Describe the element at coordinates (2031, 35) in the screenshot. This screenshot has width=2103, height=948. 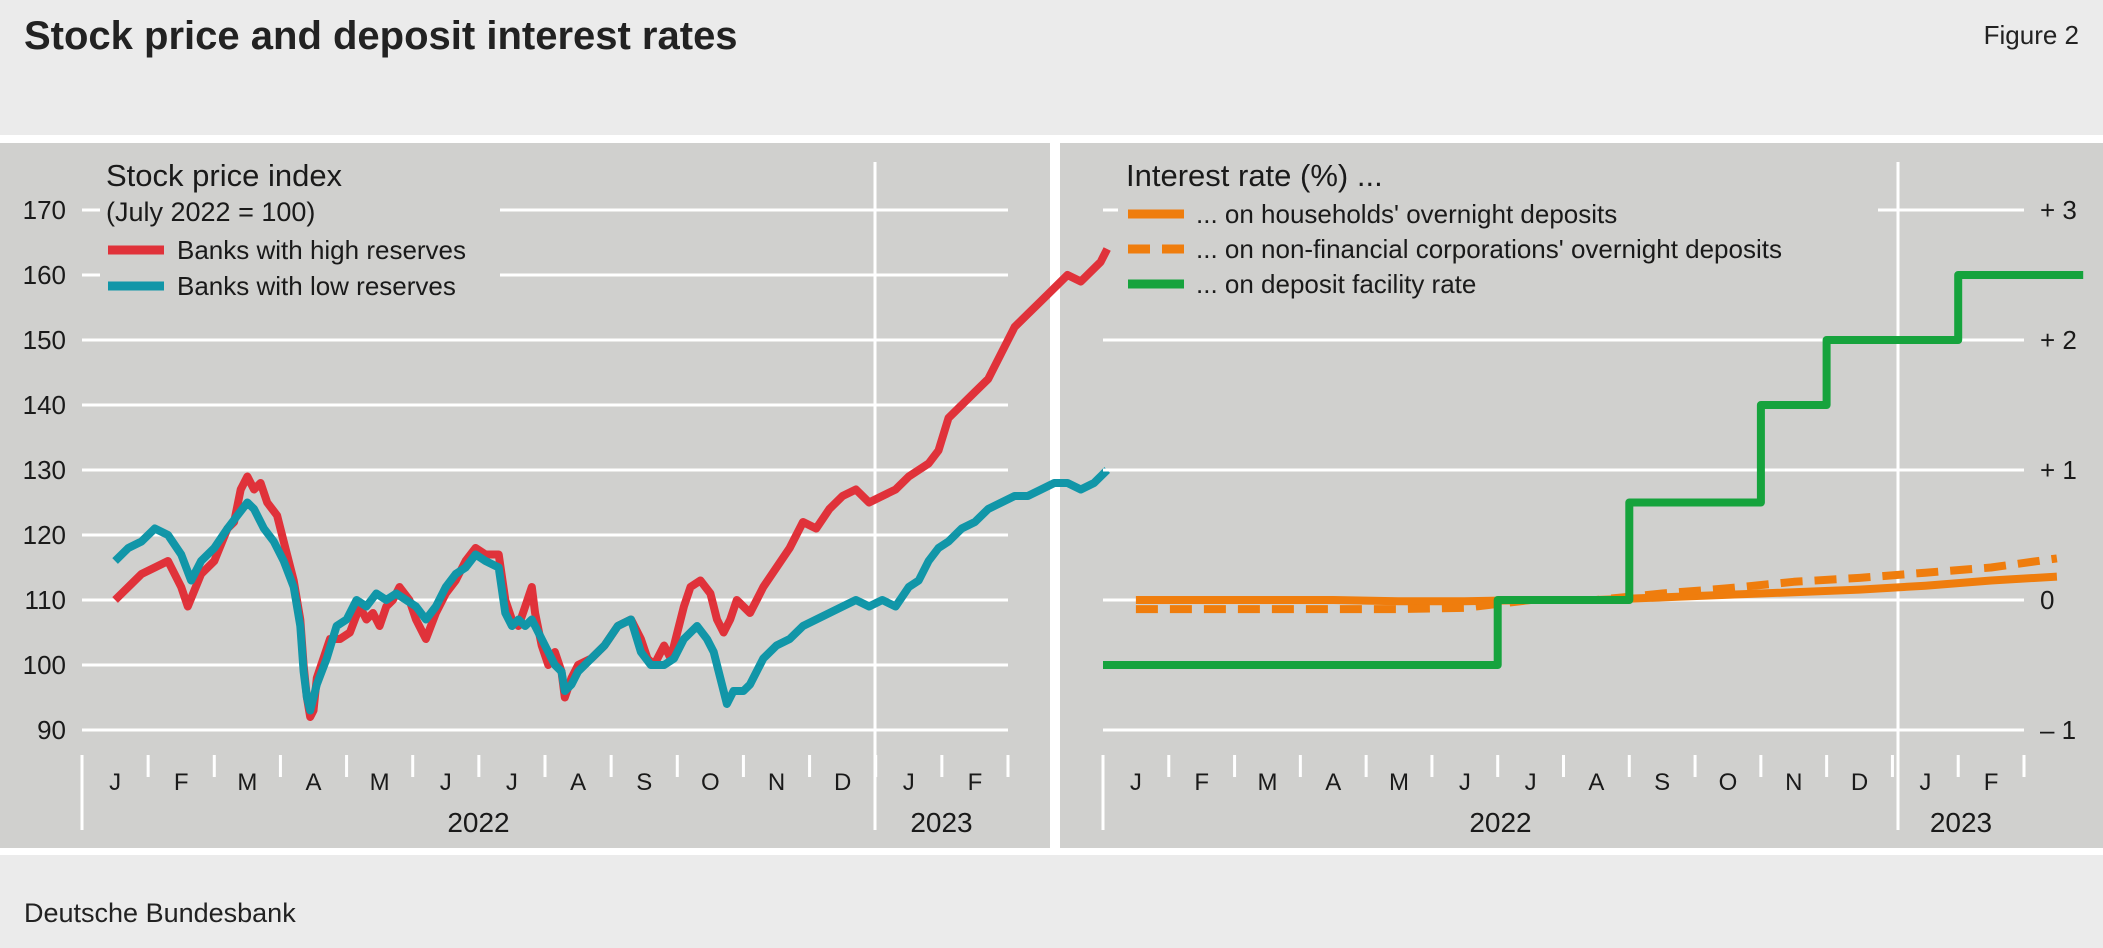
I see `figure-label: Figure 2` at that location.